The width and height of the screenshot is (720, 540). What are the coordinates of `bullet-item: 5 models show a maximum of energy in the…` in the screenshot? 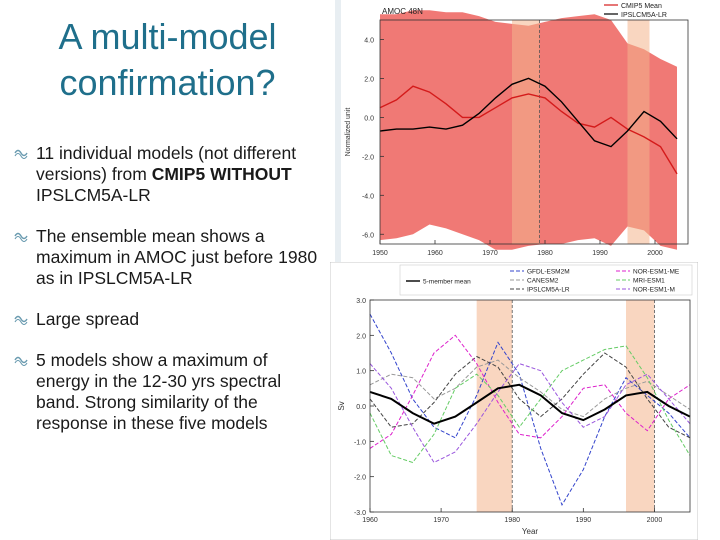 It's located at (169, 392).